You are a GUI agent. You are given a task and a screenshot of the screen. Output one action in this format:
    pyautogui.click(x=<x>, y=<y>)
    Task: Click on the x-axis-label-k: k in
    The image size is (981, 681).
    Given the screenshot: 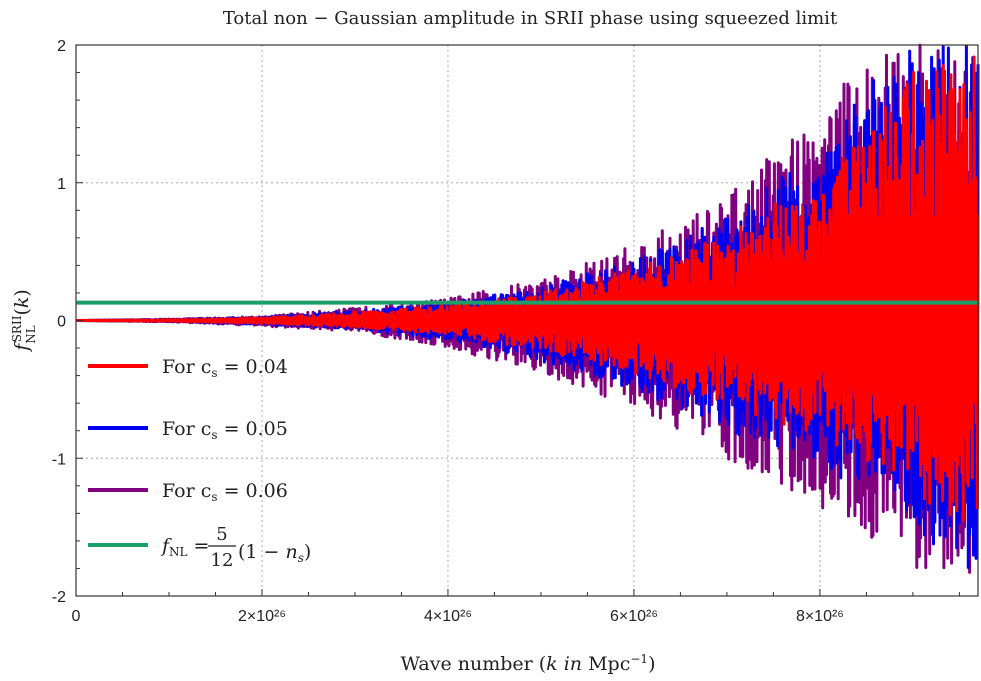 What is the action you would take?
    pyautogui.click(x=564, y=664)
    